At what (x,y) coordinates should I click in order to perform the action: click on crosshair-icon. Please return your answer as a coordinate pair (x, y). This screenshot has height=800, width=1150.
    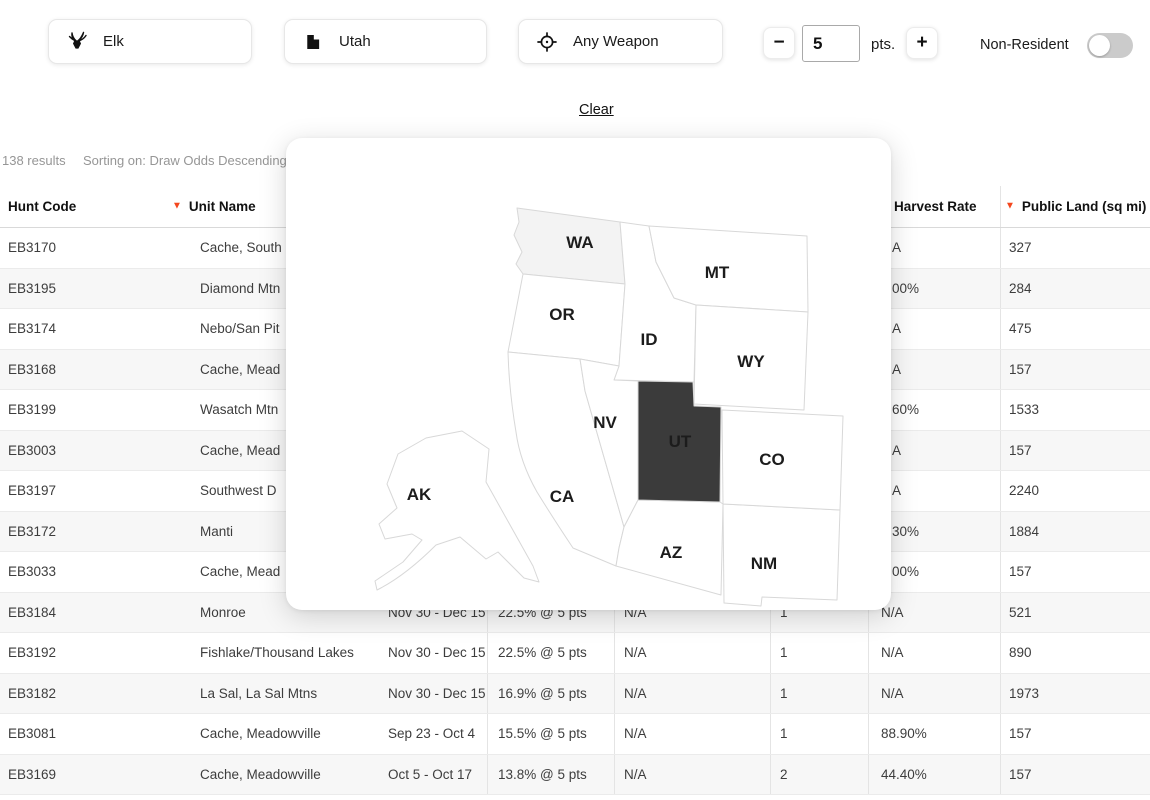
    Looking at the image, I should click on (547, 42).